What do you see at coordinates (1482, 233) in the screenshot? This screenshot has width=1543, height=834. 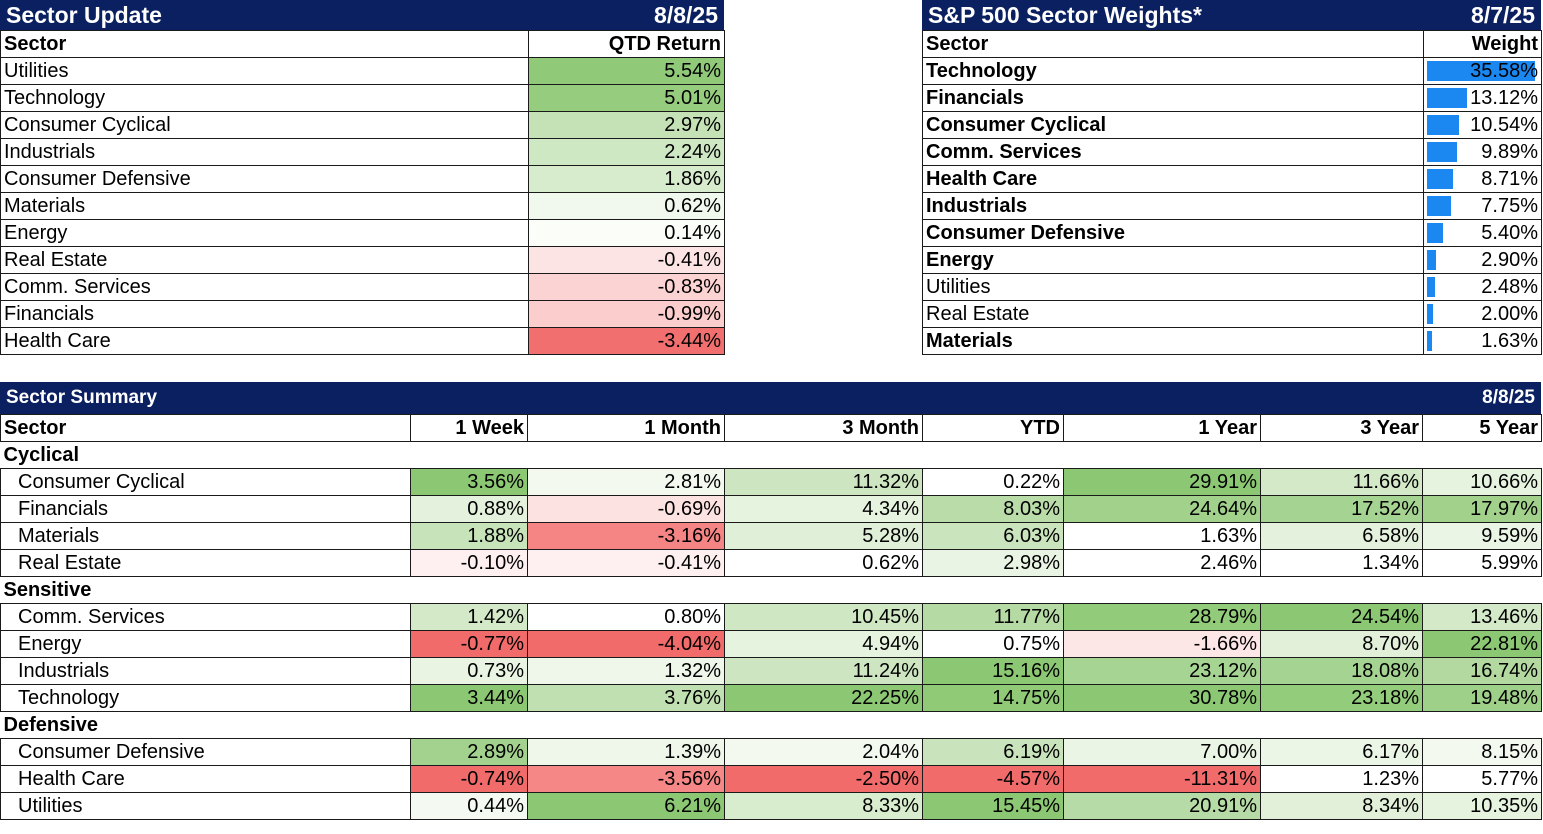 I see `weight-cell: 5.40%` at bounding box center [1482, 233].